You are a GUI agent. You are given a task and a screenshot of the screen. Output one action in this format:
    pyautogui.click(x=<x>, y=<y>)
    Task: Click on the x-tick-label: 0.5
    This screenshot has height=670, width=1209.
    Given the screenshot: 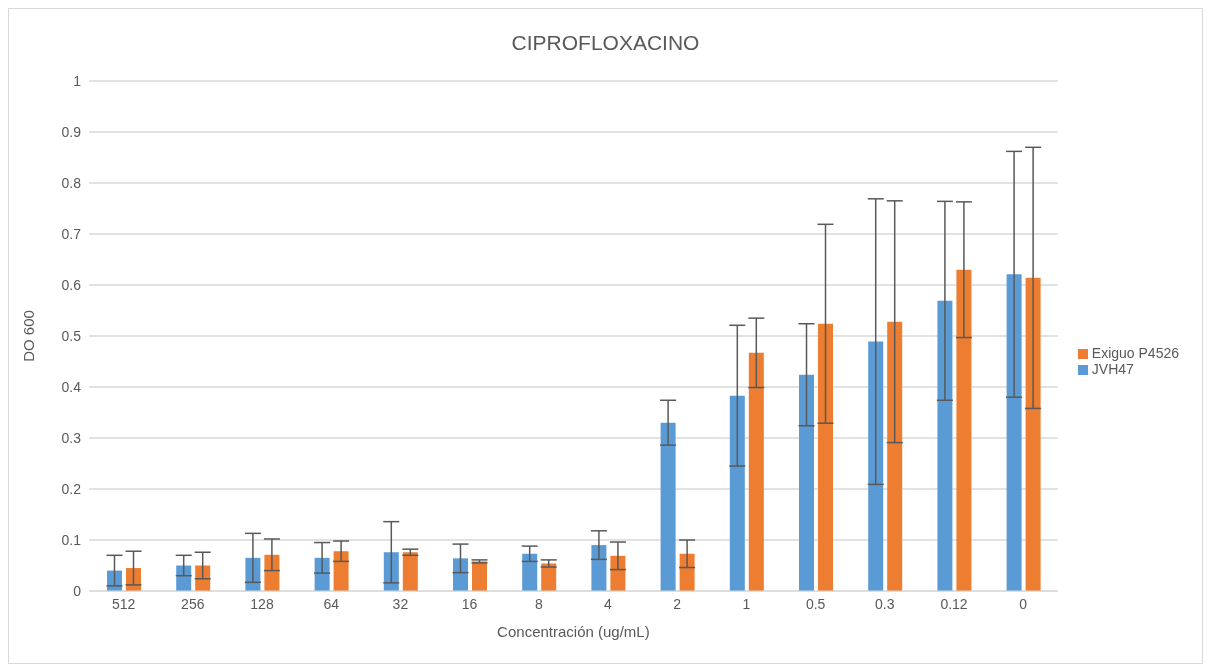 What is the action you would take?
    pyautogui.click(x=815, y=603)
    